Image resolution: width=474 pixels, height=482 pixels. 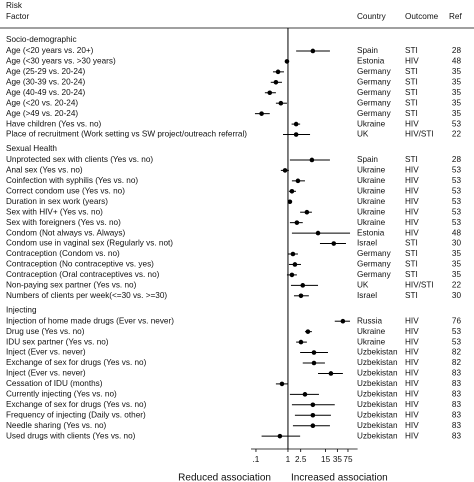 I want to click on country-label: Estonia, so click(x=371, y=61).